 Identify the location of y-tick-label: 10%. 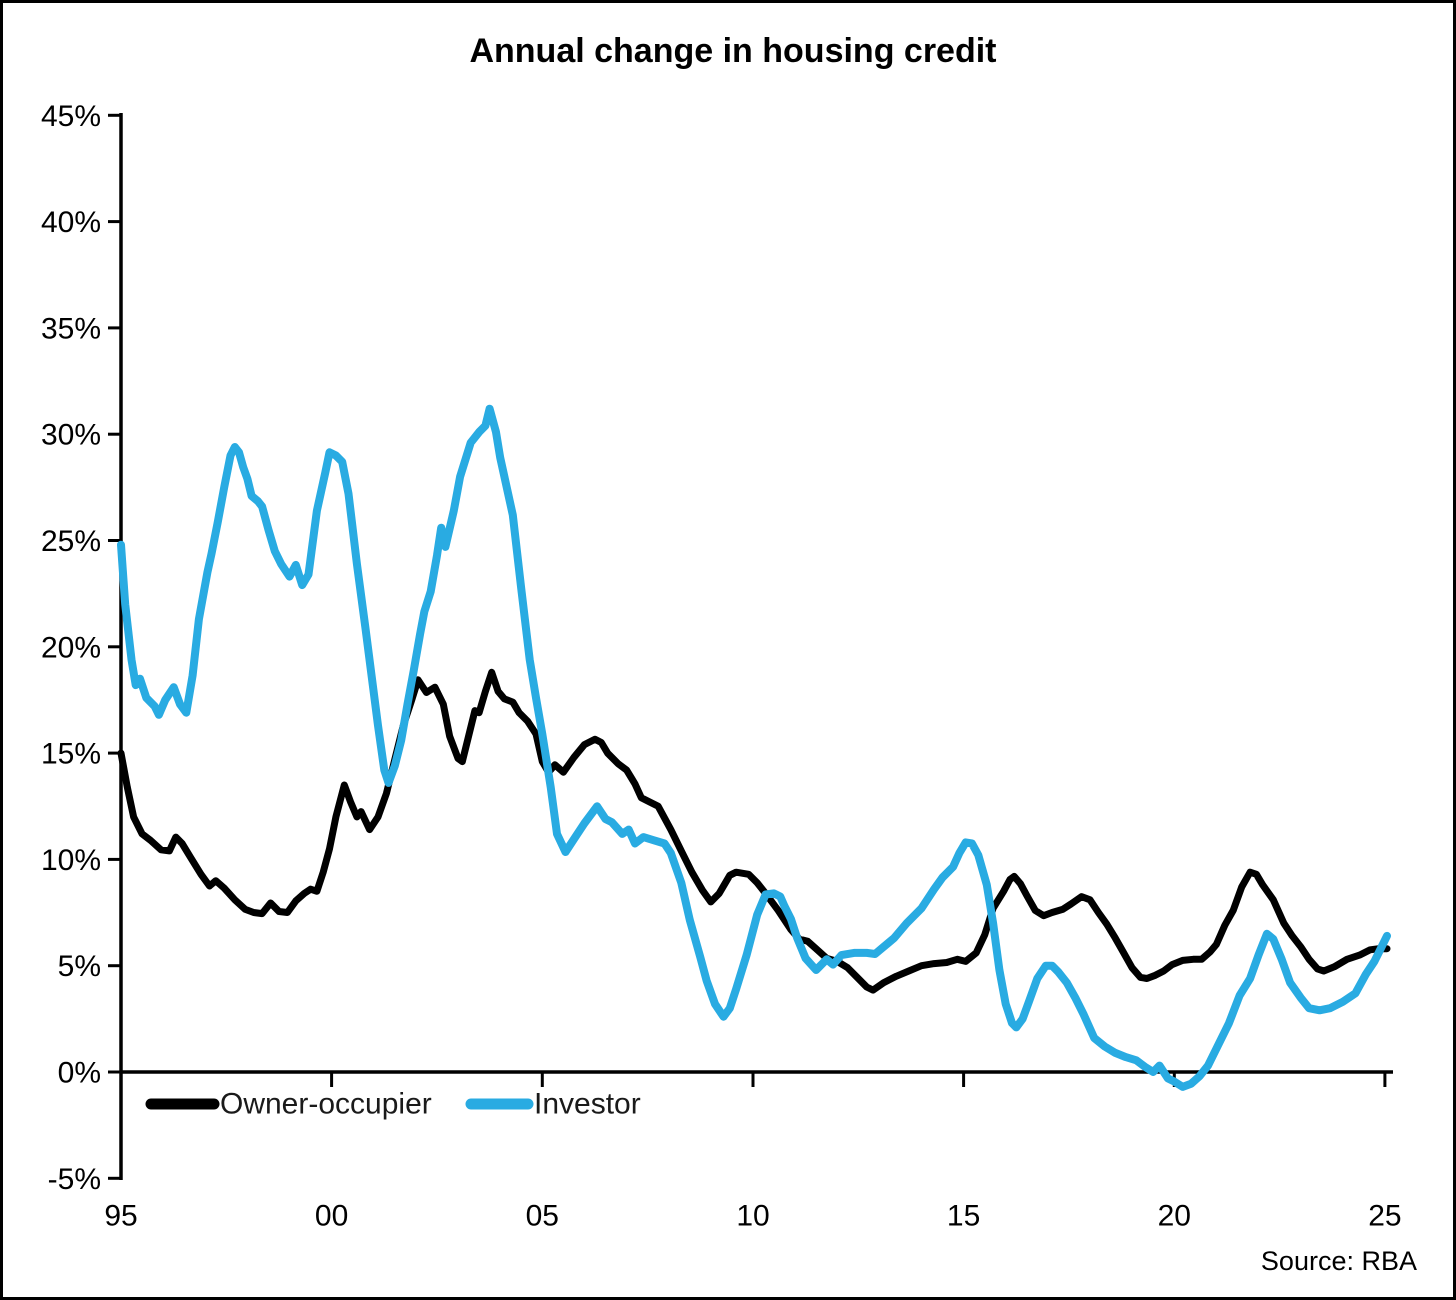
(71, 860).